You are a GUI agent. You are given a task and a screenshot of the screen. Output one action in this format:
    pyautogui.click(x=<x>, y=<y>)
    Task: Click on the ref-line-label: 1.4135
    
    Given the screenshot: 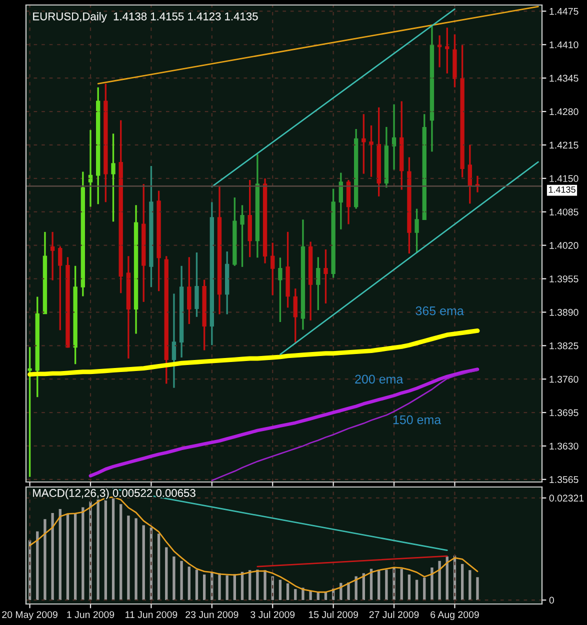 What is the action you would take?
    pyautogui.click(x=562, y=189)
    